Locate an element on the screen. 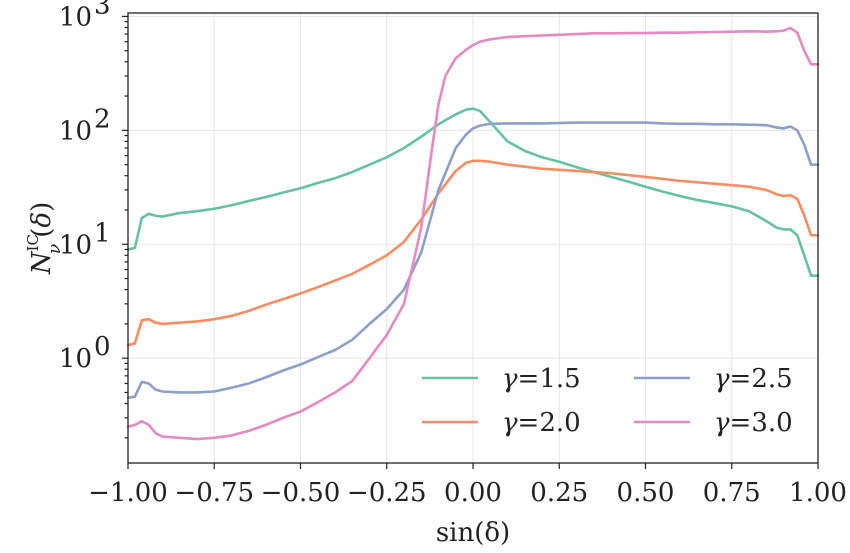 The width and height of the screenshot is (850, 553). legend-label: γ=1.5 is located at coordinates (541, 379).